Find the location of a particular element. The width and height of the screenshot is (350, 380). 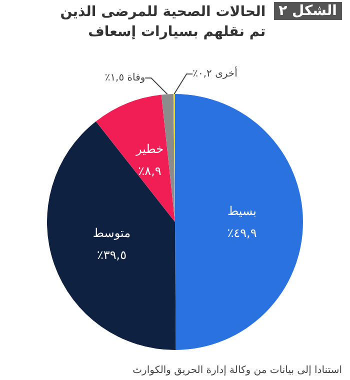

data-label: ٤٩,٩٪ is located at coordinates (242, 233).